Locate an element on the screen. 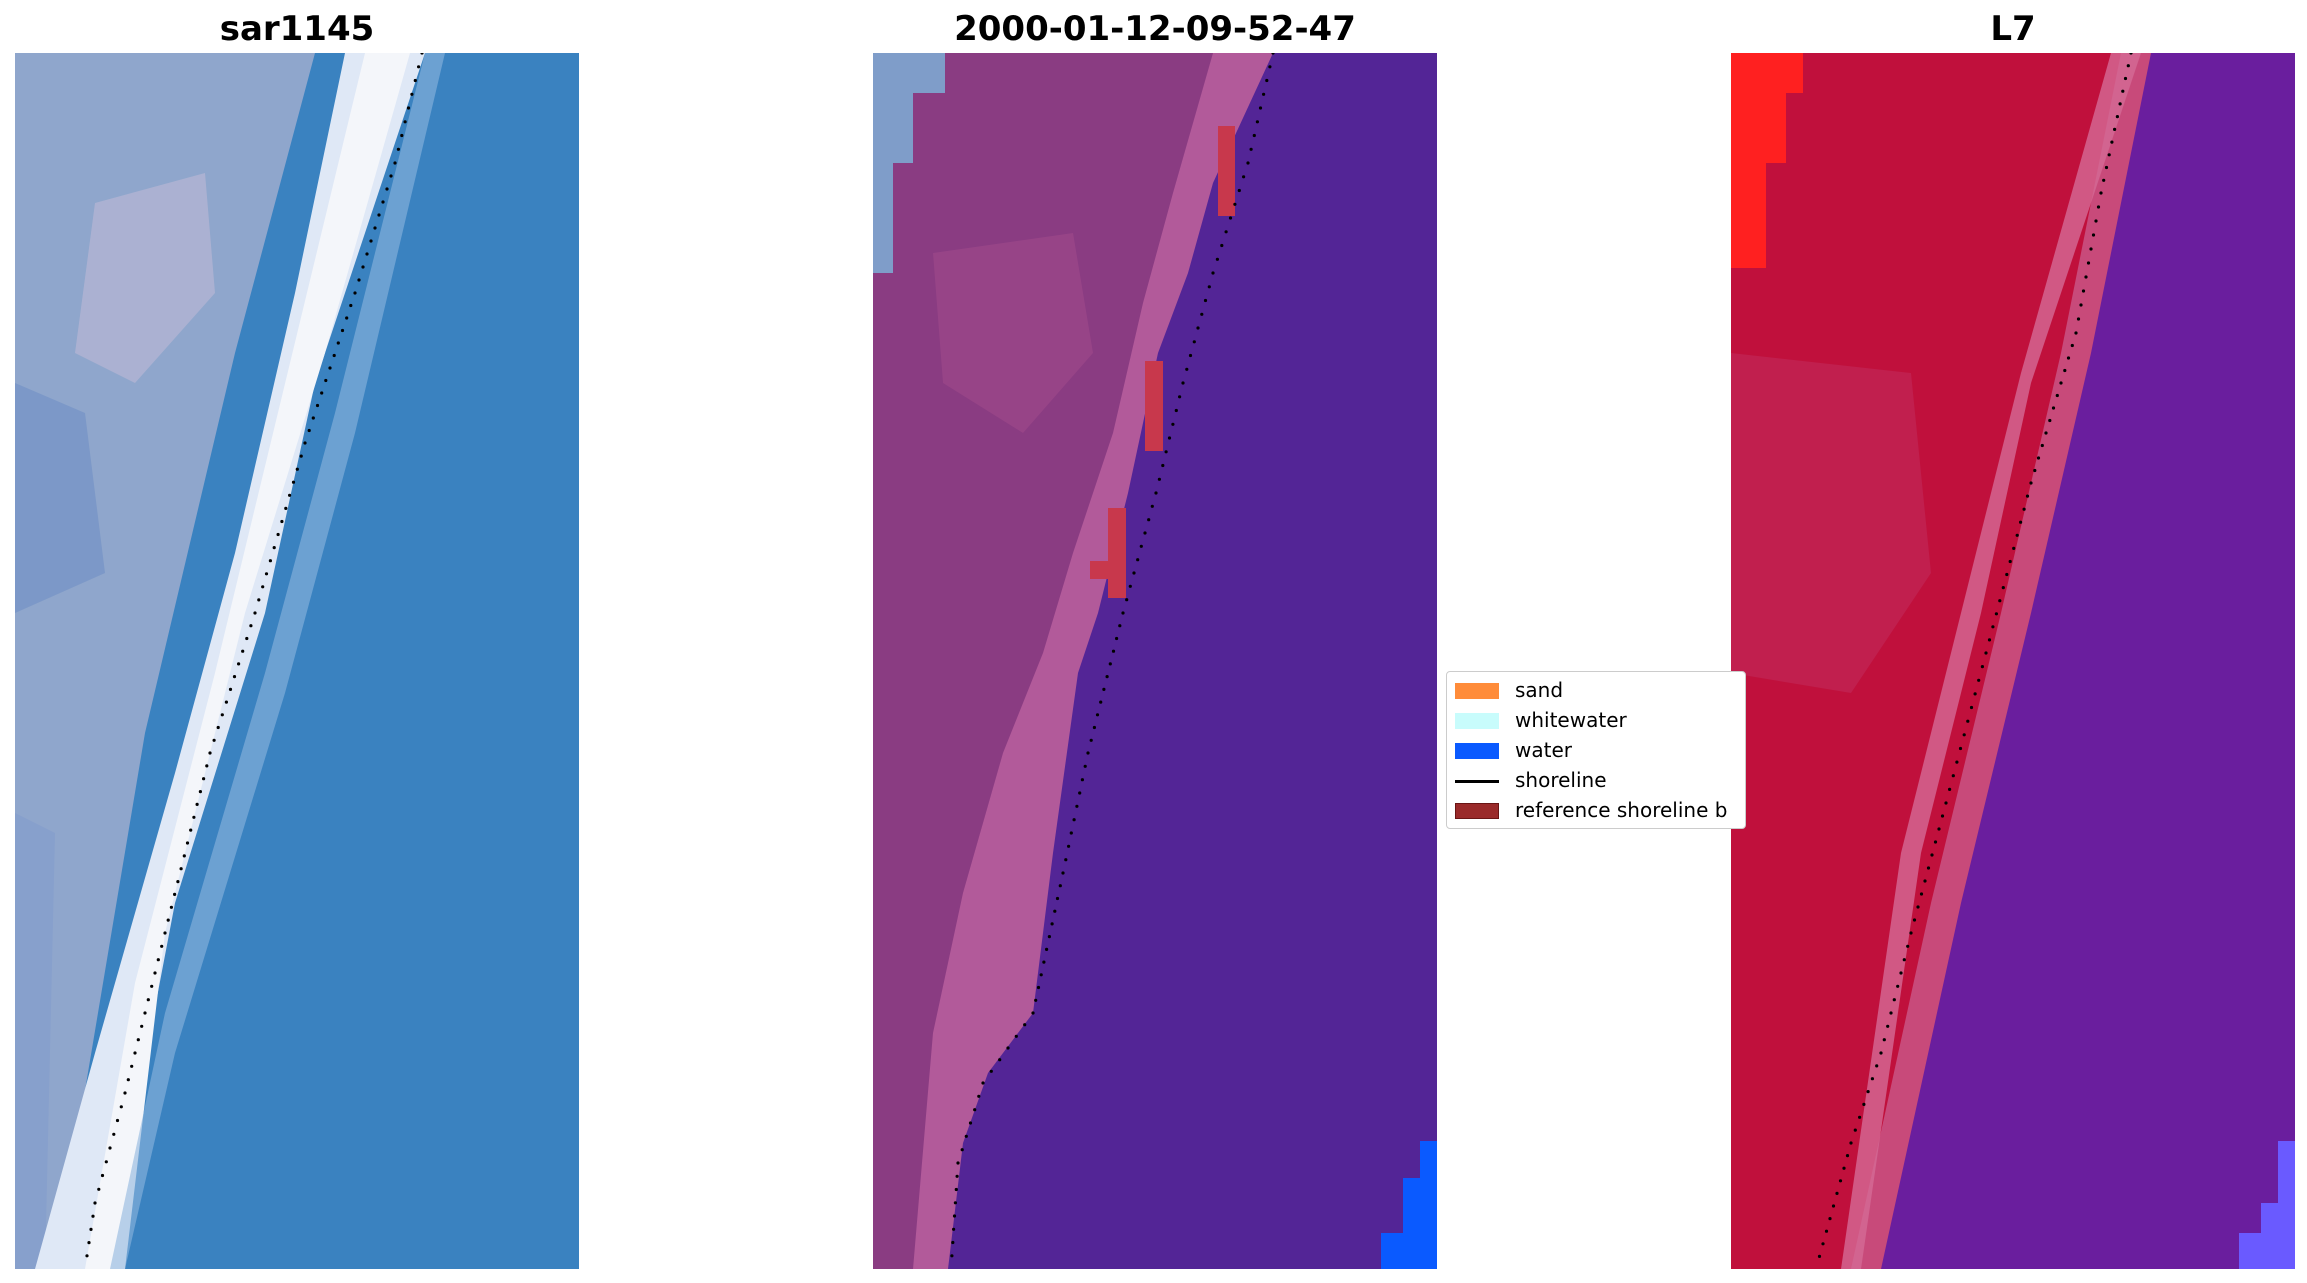 This screenshot has height=1283, width=2307. panel-title-classified: 2000-01-12-09-52-47 is located at coordinates (1155, 29).